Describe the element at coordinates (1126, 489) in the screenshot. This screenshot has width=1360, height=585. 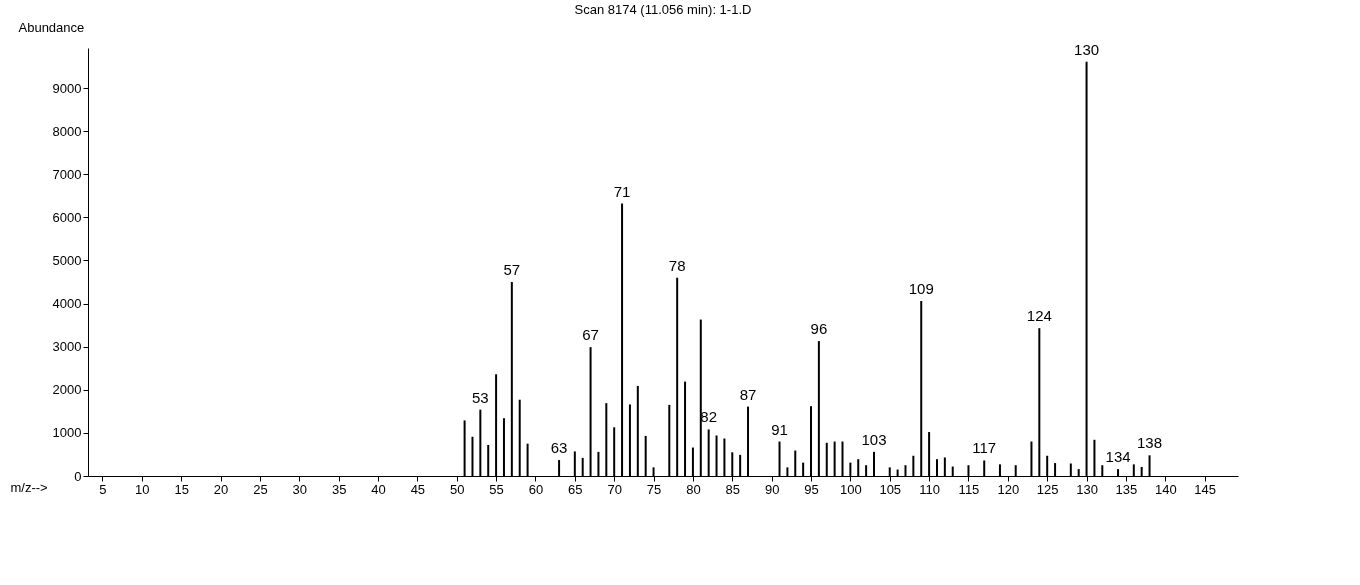
I see `x-tick-label: 135` at that location.